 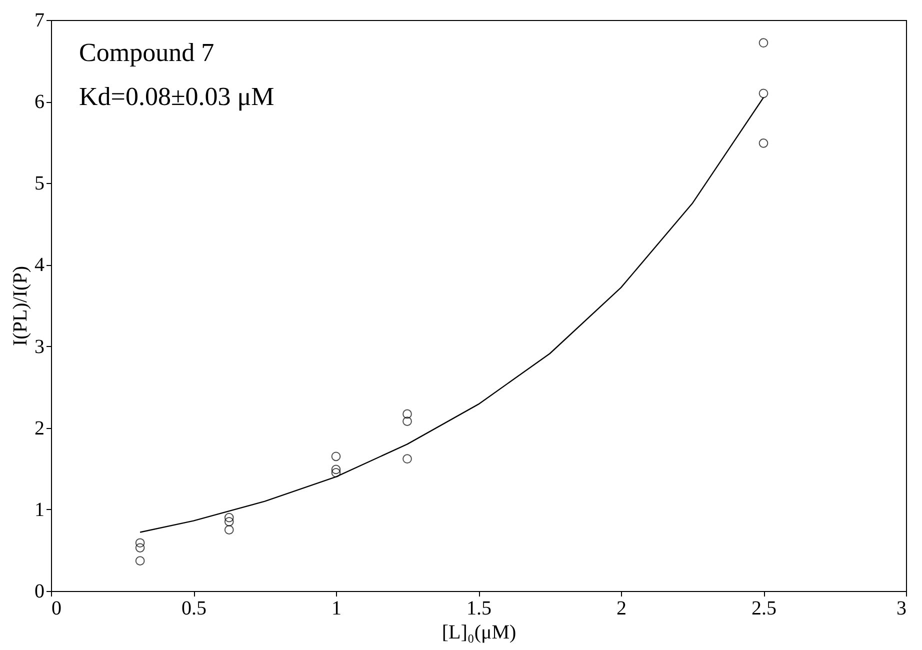 What do you see at coordinates (57, 609) in the screenshot?
I see `x-tick-label: 0` at bounding box center [57, 609].